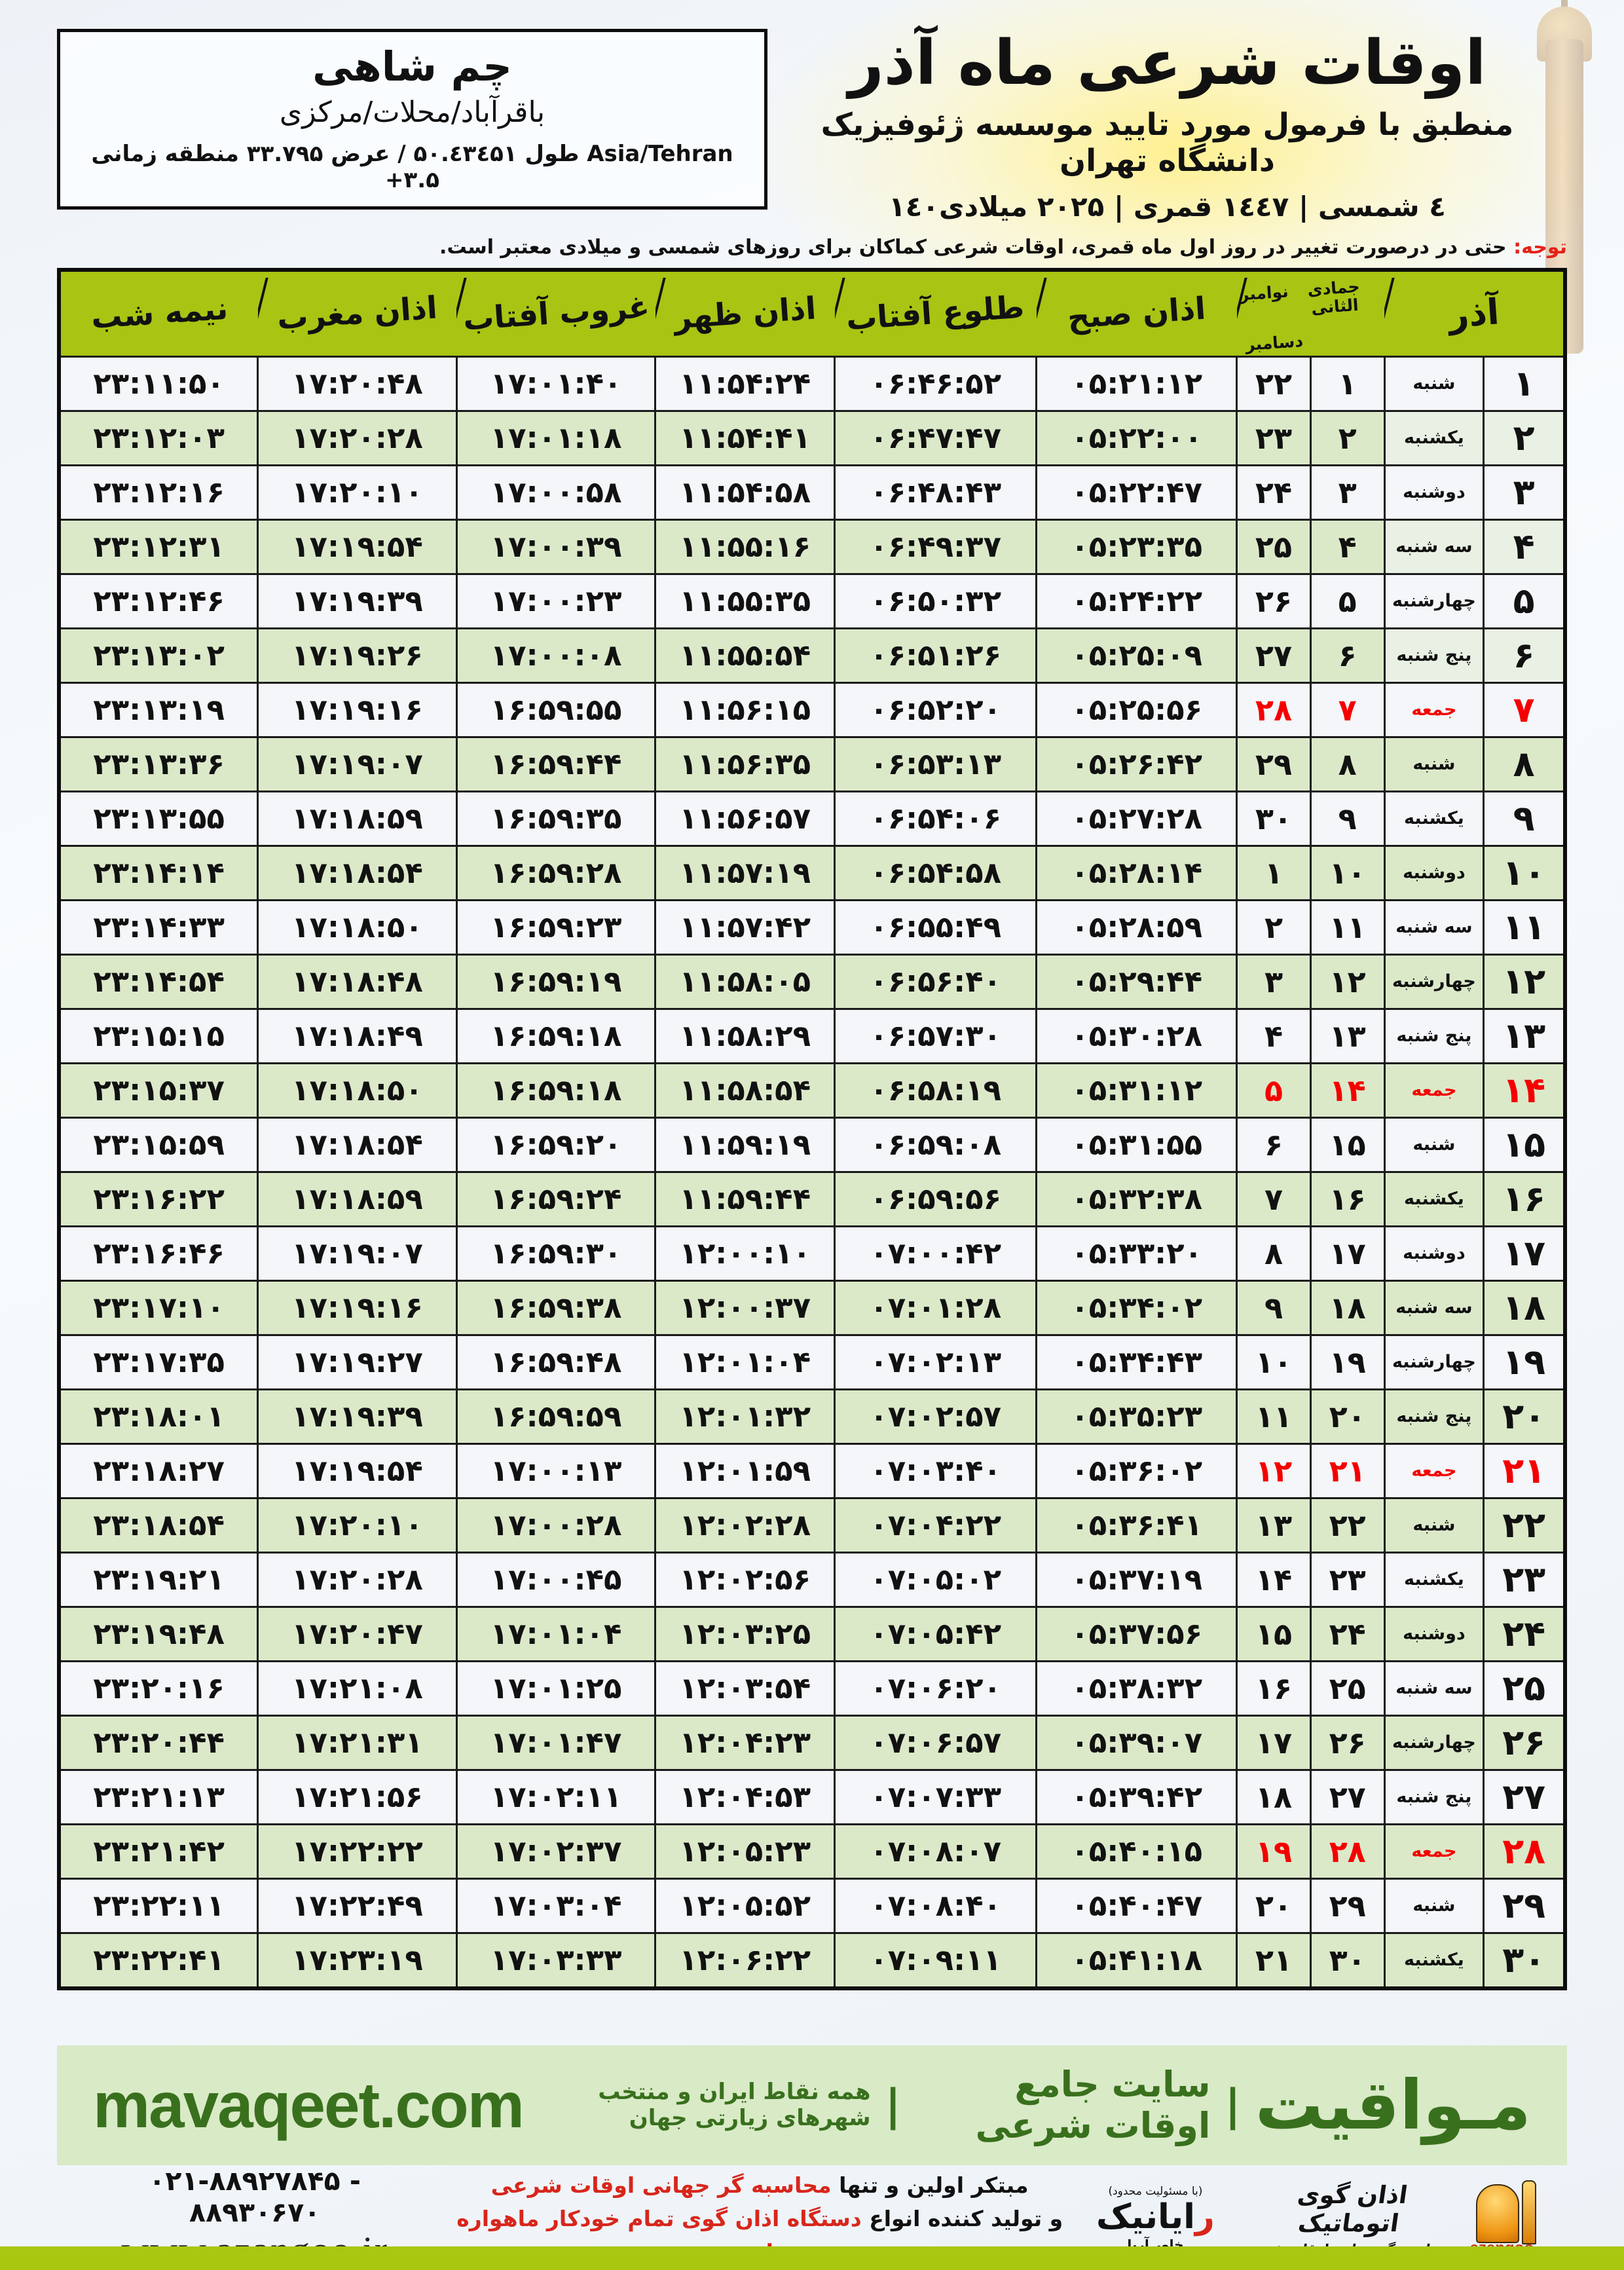 This screenshot has width=1624, height=2270. Describe the element at coordinates (1347, 1796) in the screenshot. I see `cell-hijri-day: ۲۷` at that location.